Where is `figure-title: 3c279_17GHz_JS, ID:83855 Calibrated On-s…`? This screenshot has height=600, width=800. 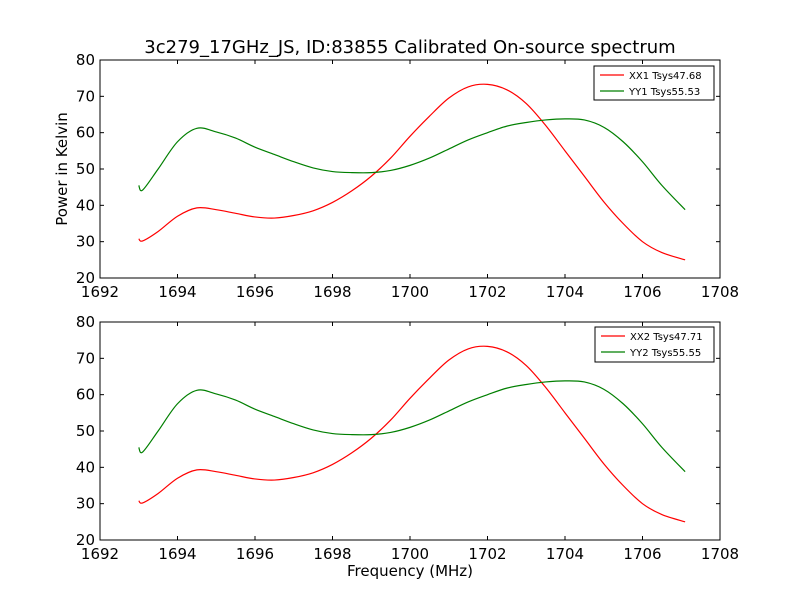 figure-title: 3c279_17GHz_JS, ID:83855 Calibrated On-s… is located at coordinates (409, 47).